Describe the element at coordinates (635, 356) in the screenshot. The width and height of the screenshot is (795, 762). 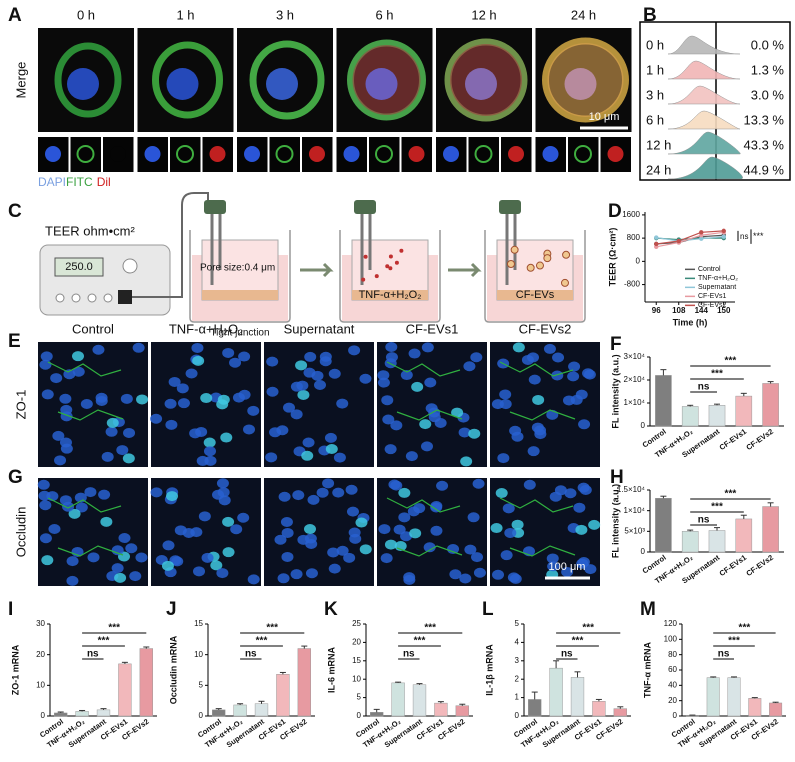
I see `y-tick-label: 3×10⁴` at that location.